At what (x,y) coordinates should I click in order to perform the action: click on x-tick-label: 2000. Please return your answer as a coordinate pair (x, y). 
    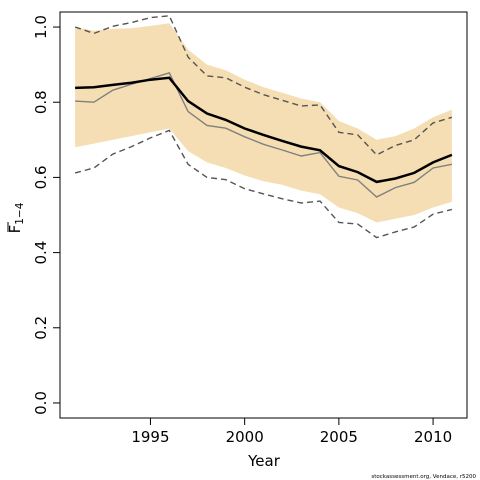
    Looking at the image, I should click on (245, 437).